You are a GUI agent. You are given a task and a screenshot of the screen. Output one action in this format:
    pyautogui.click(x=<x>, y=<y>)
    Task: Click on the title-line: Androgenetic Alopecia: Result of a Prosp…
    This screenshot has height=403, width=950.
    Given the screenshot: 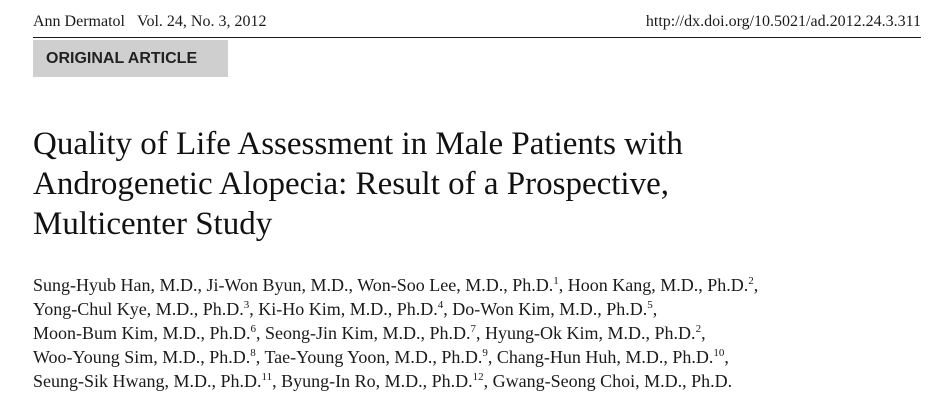 What is the action you would take?
    pyautogui.click(x=351, y=184)
    